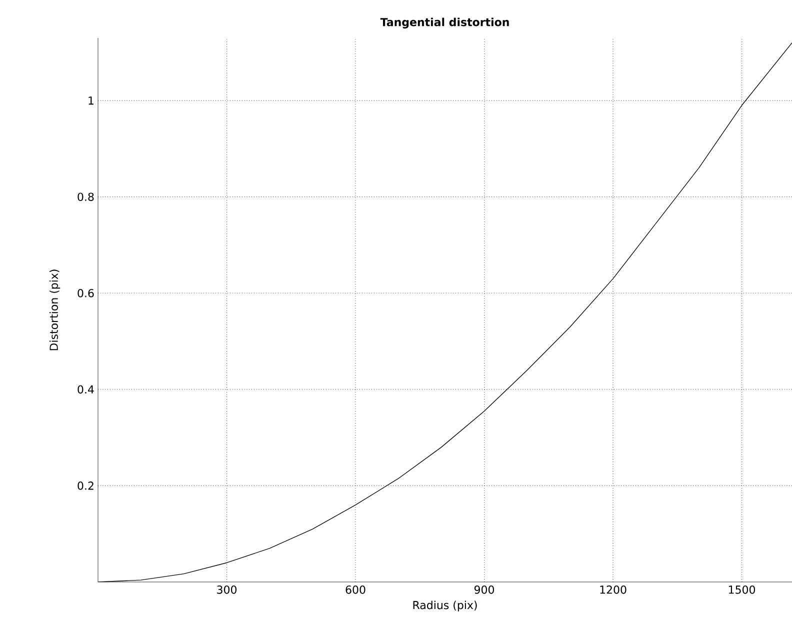  Describe the element at coordinates (356, 590) in the screenshot. I see `x-tick-label: 600` at that location.